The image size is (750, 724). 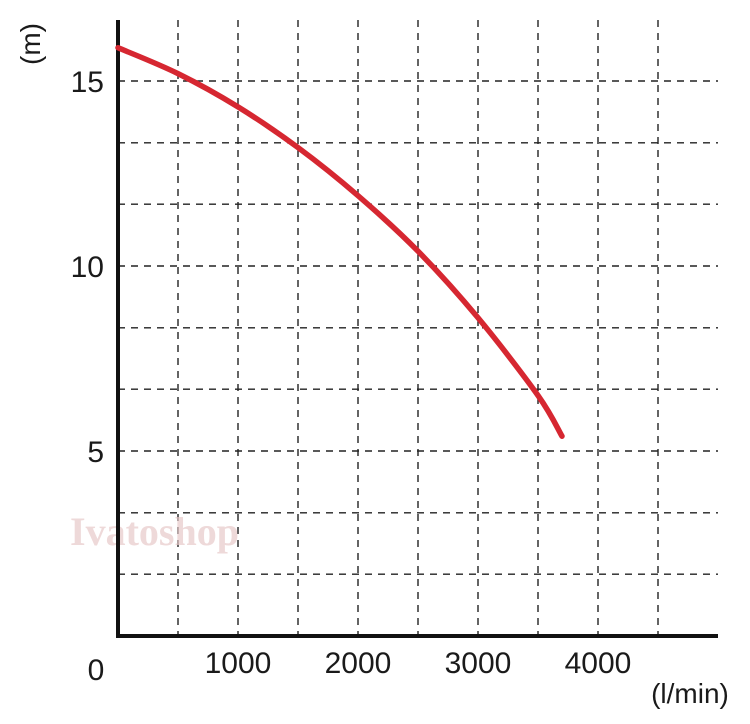 I want to click on origin-label: 0, so click(x=96, y=670).